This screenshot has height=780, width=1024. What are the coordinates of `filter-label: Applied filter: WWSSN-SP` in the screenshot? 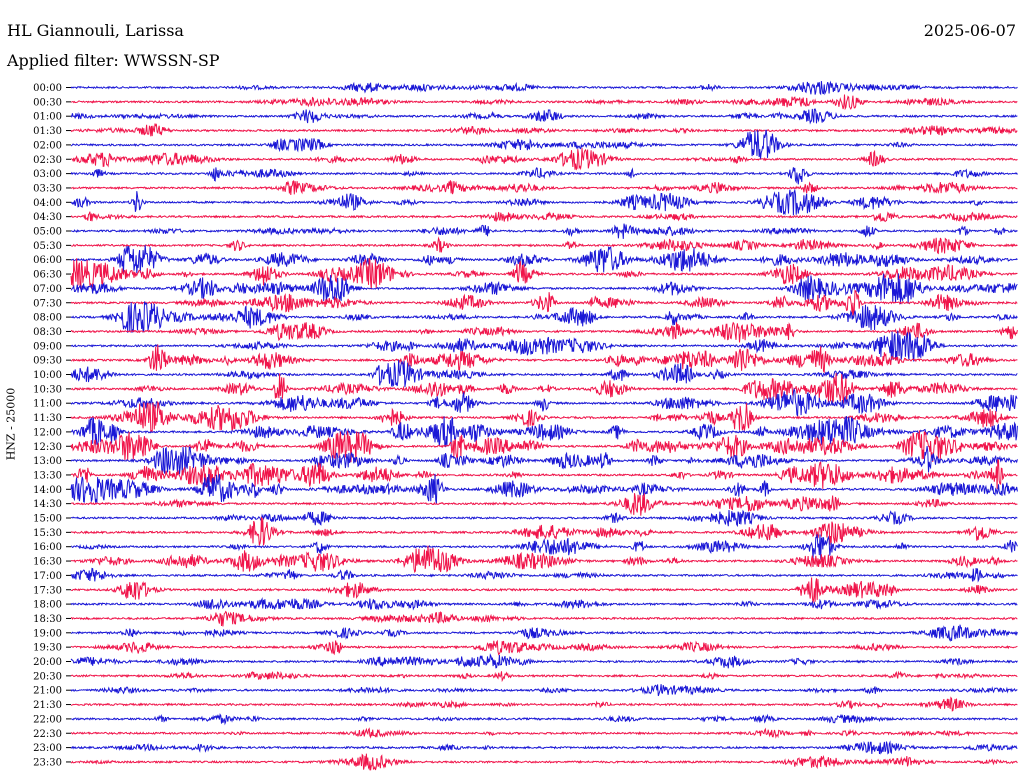 It's located at (113, 60).